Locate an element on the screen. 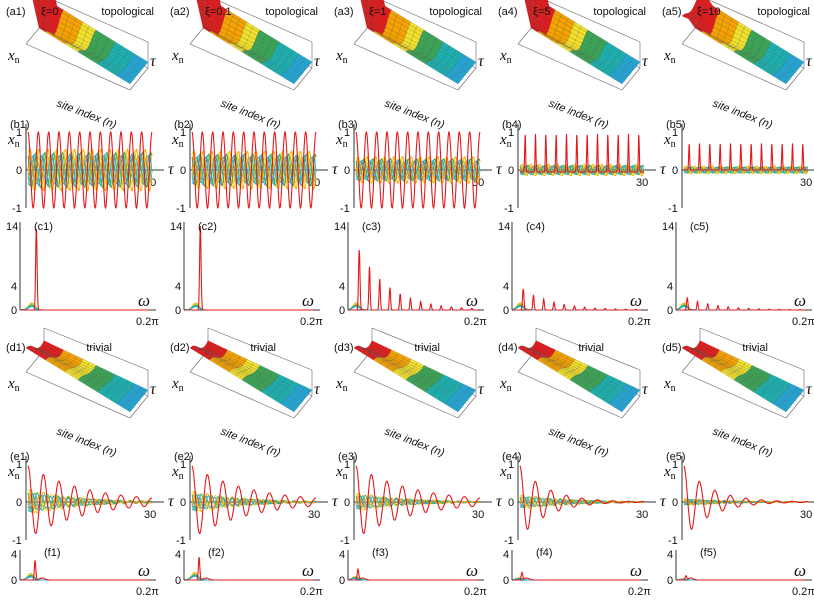 Image resolution: width=814 pixels, height=604 pixels. spectrum-trivial-3: 4 0 0.2π ω is located at coordinates (413, 573).